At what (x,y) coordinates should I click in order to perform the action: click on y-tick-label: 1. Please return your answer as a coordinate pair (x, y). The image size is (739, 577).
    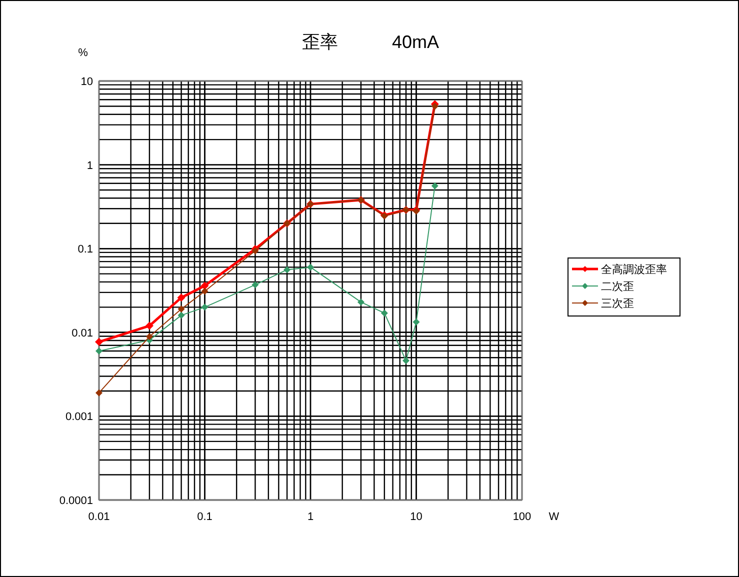
    Looking at the image, I should click on (89, 166).